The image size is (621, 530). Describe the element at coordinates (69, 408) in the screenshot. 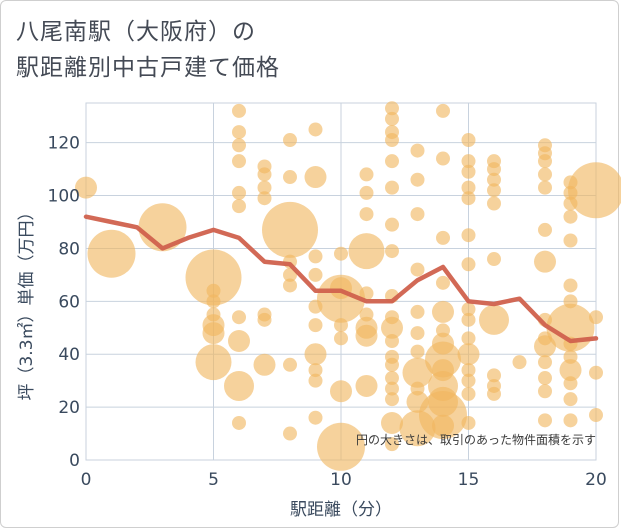

I see `y-tick-label: 20` at that location.